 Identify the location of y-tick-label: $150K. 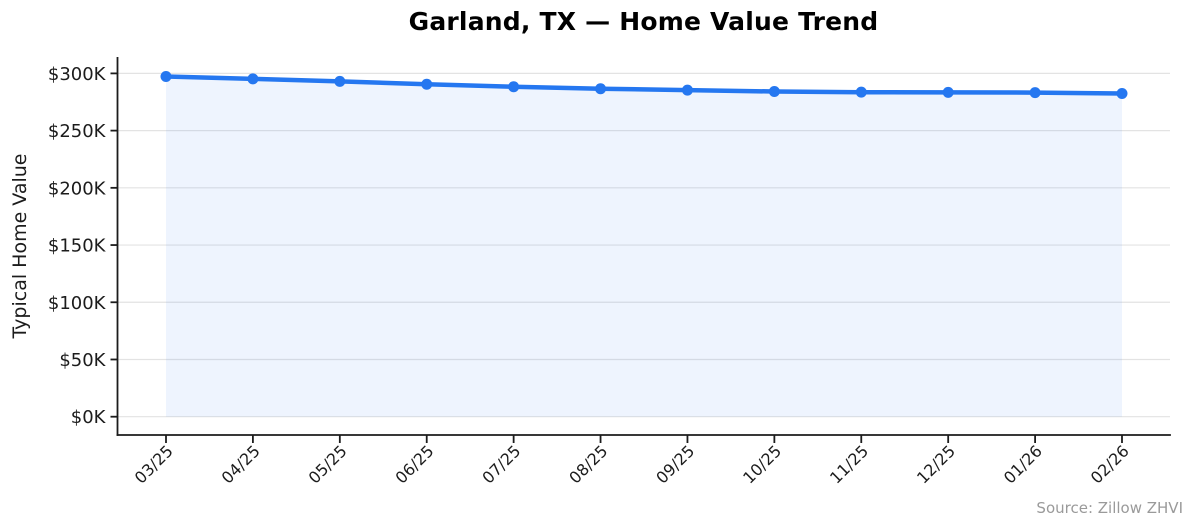
(77, 246).